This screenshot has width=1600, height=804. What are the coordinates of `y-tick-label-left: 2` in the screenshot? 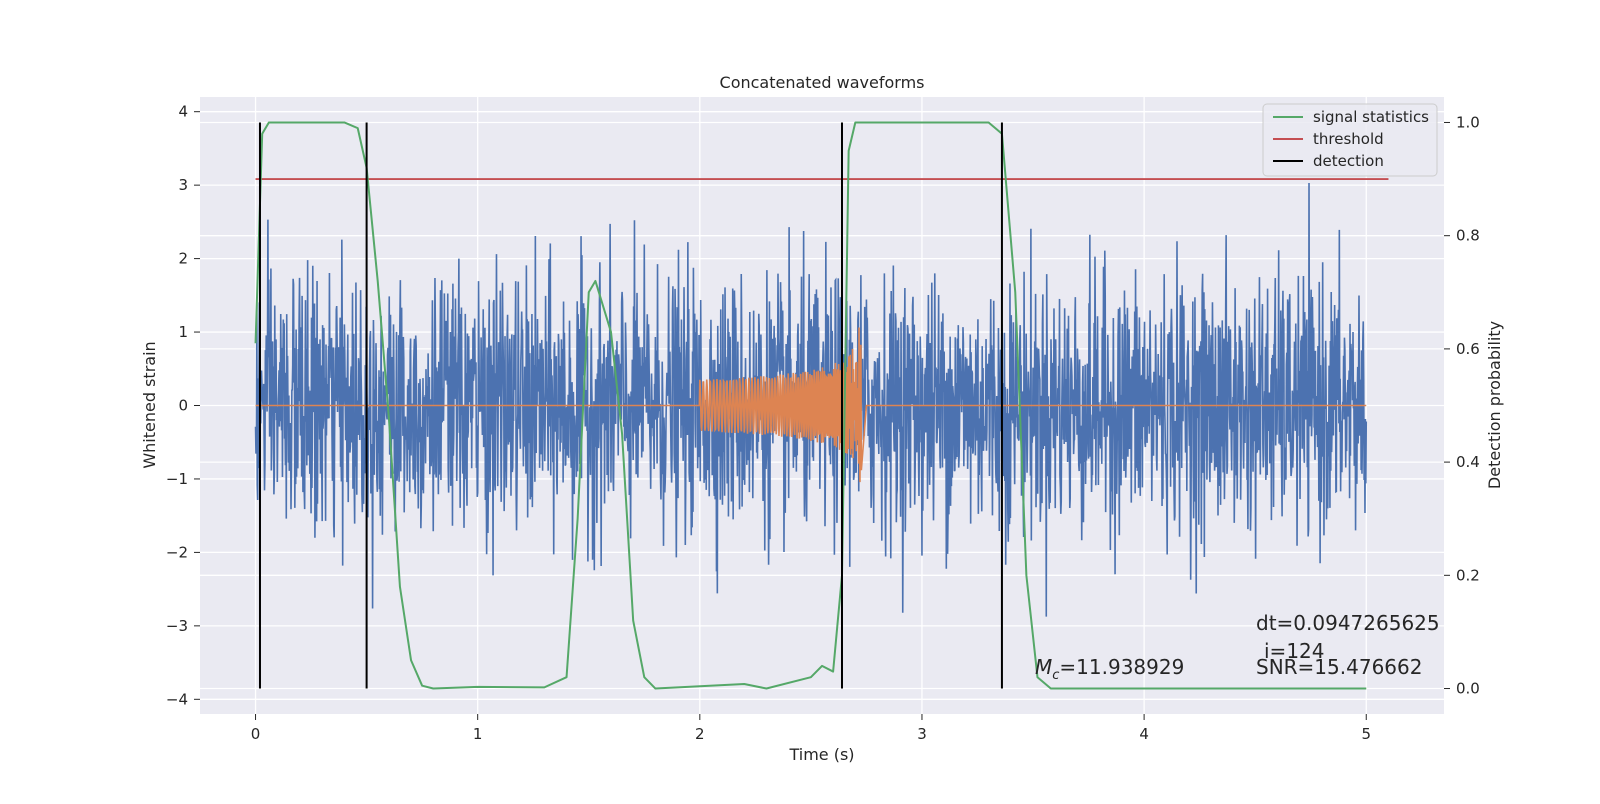 It's located at (183, 259).